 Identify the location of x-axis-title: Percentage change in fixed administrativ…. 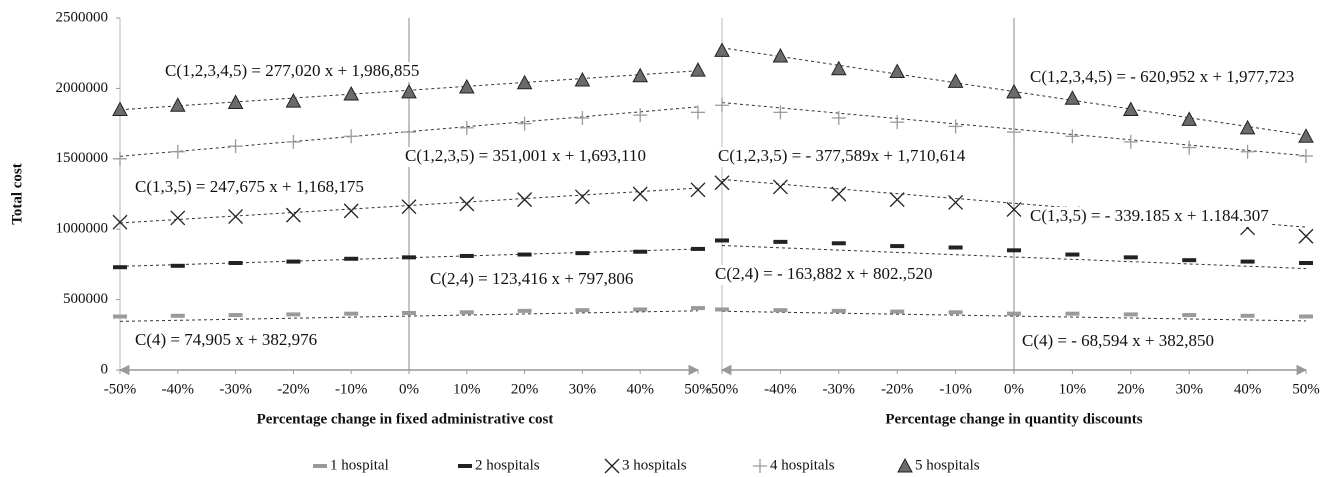
(405, 419).